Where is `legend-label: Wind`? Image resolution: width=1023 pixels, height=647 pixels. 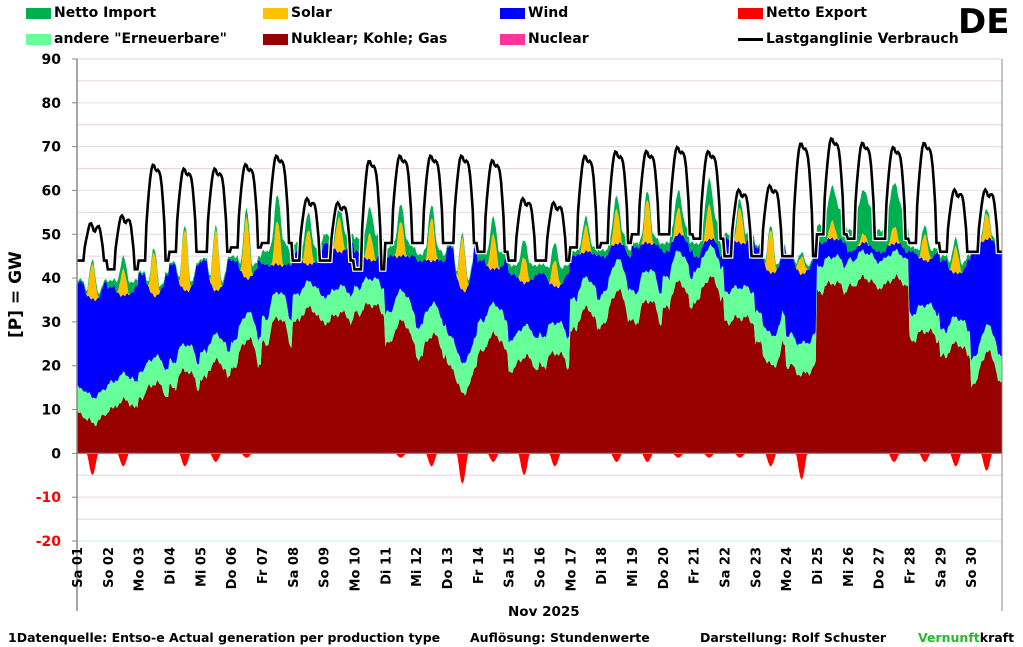
legend-label: Wind is located at coordinates (548, 13).